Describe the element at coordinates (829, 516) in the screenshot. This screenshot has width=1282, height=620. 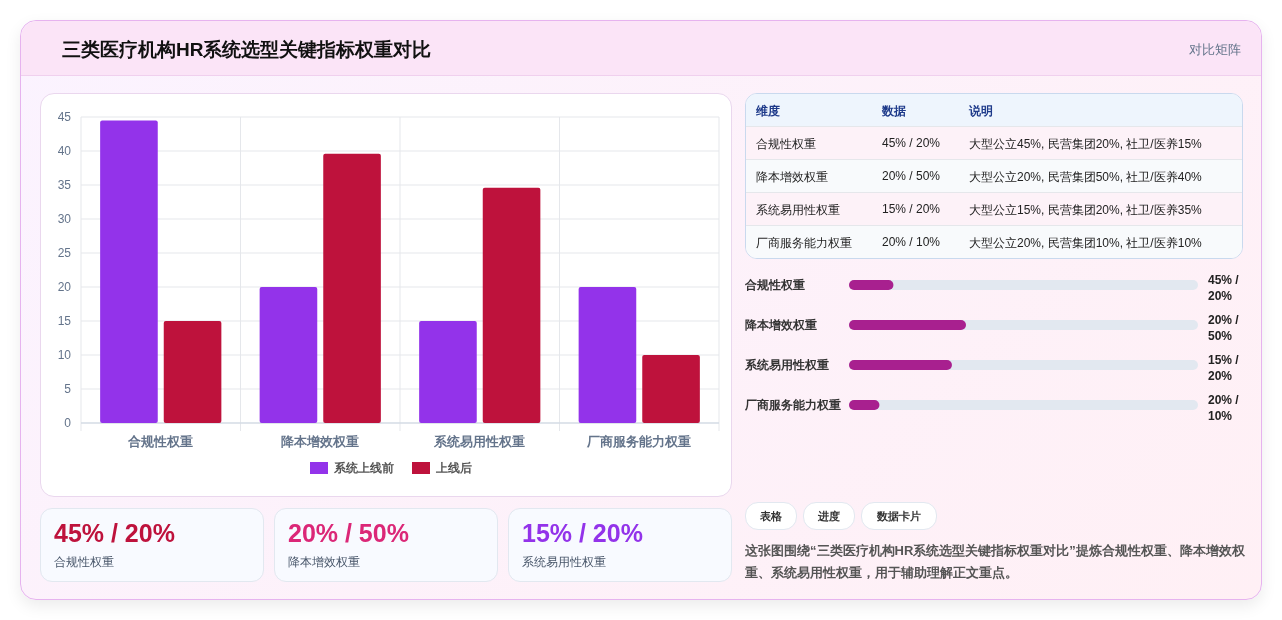
I see `text: 进度` at that location.